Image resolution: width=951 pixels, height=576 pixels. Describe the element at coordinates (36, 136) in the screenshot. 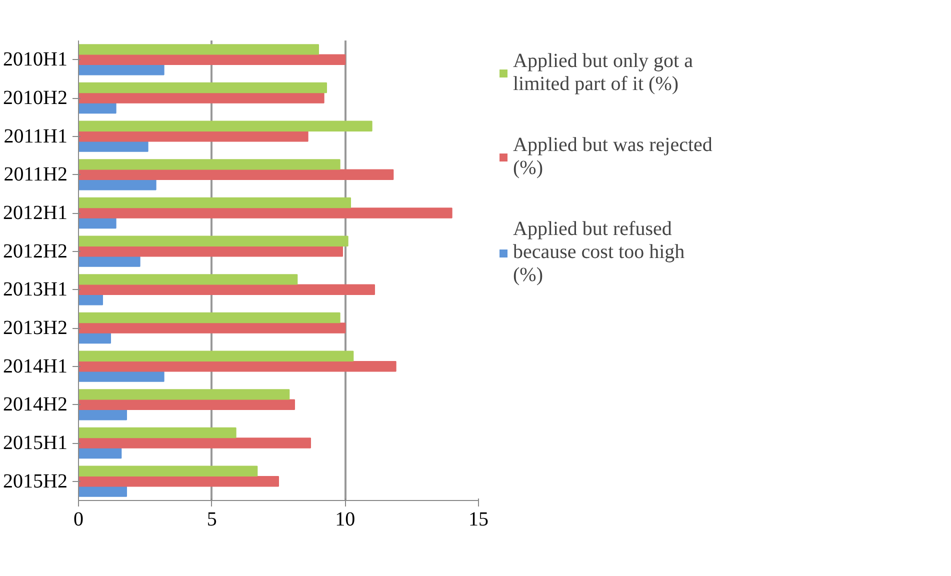

I see `y-tick-label: 2011H1` at that location.